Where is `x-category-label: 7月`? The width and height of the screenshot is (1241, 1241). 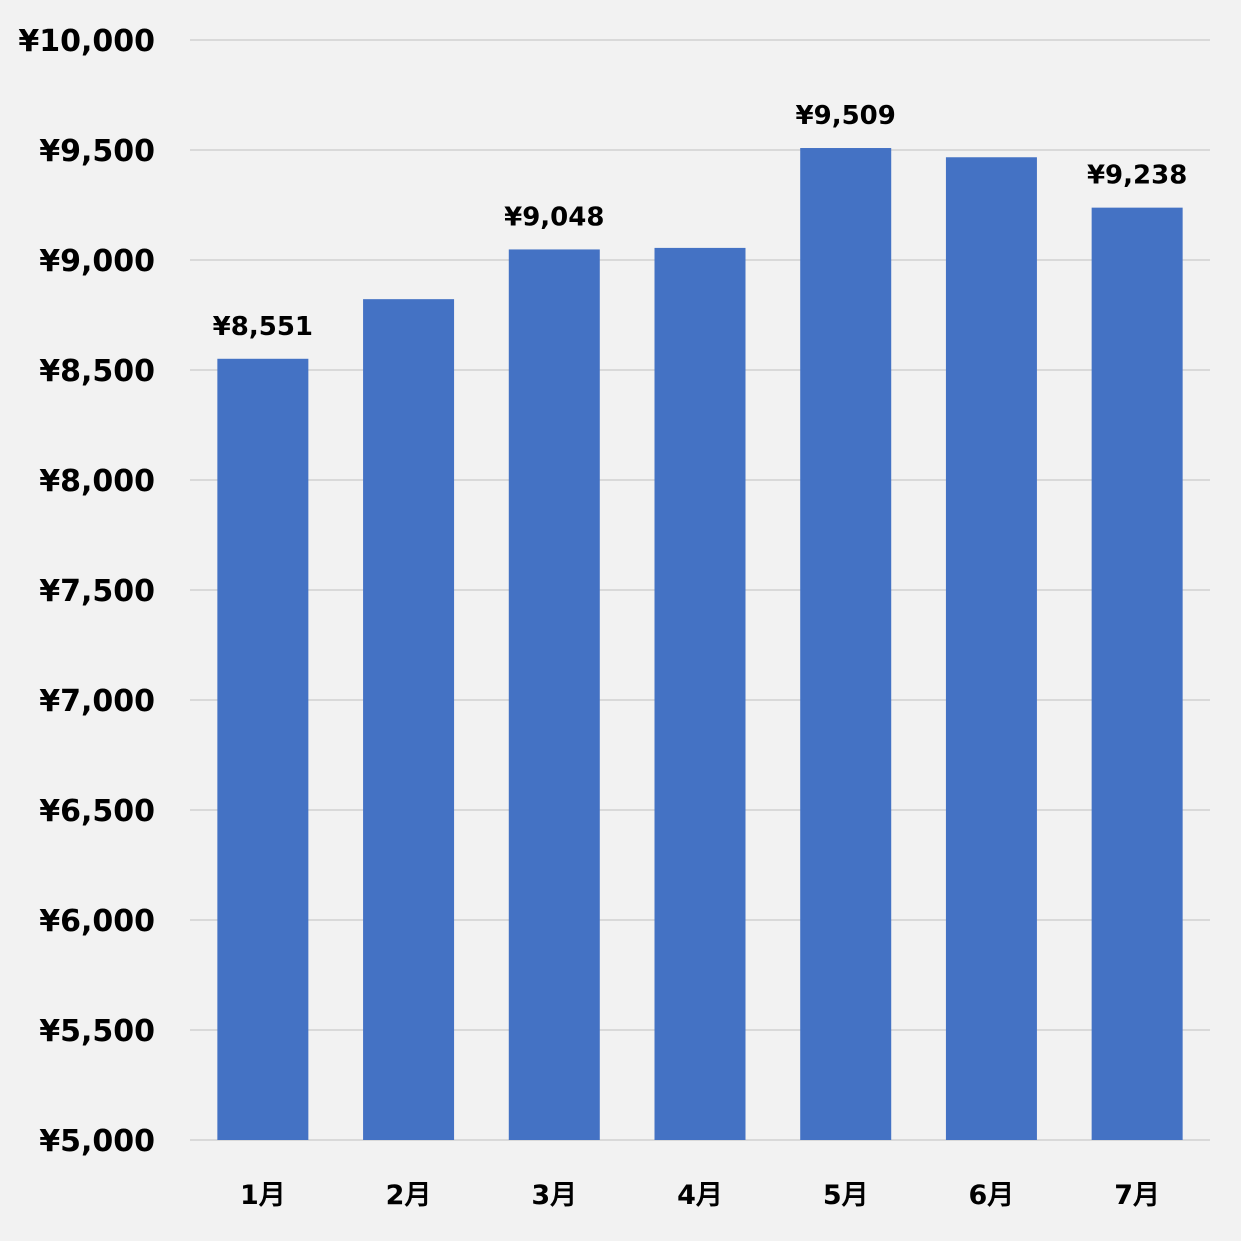
x-category-label: 7月 is located at coordinates (1137, 1195).